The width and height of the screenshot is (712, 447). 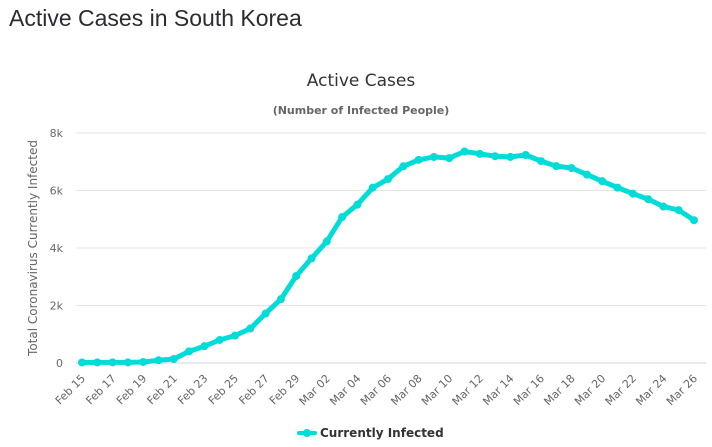 I want to click on legend-item-currently-infected: Currently Infected, so click(x=382, y=433).